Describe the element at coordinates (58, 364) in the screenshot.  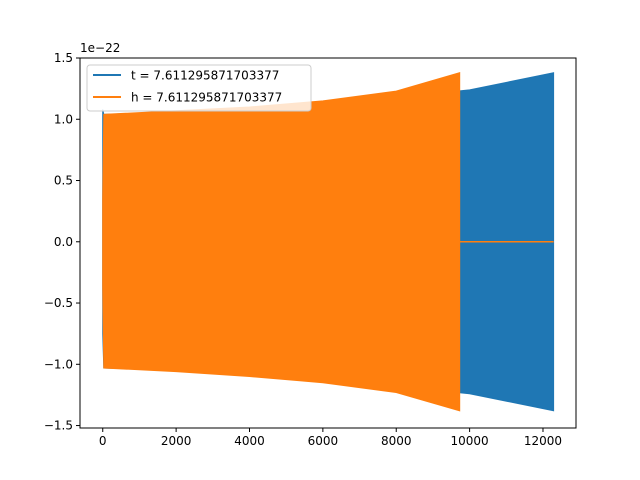
I see `y-tick-label: −1.0` at that location.